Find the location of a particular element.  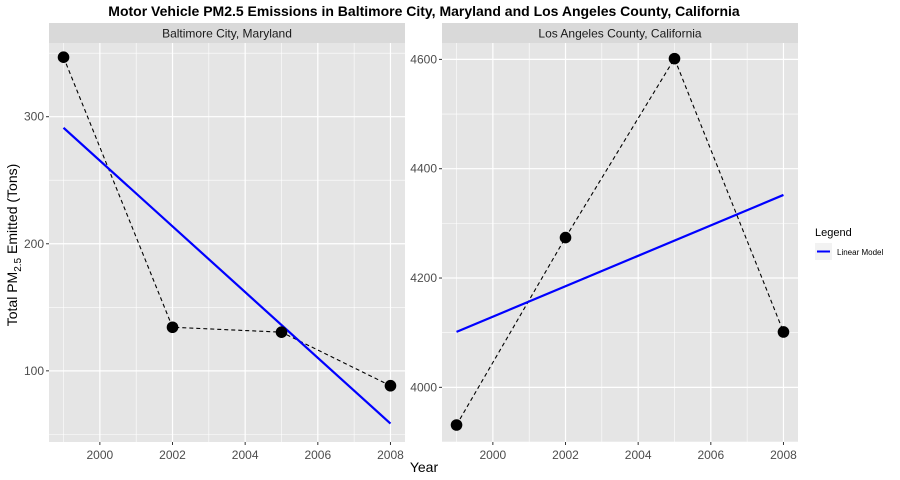

x-axis-label: Year is located at coordinates (424, 467).